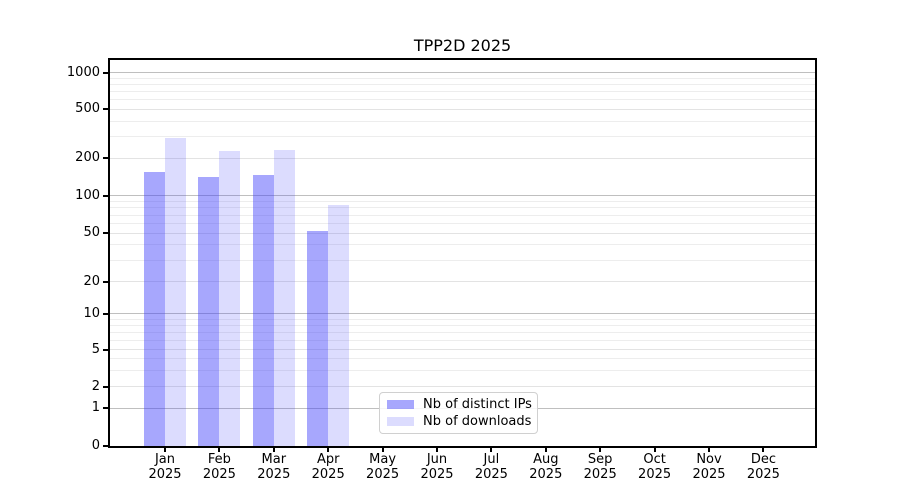  I want to click on x-tick-label-aug: Aug 2025, so click(546, 467).